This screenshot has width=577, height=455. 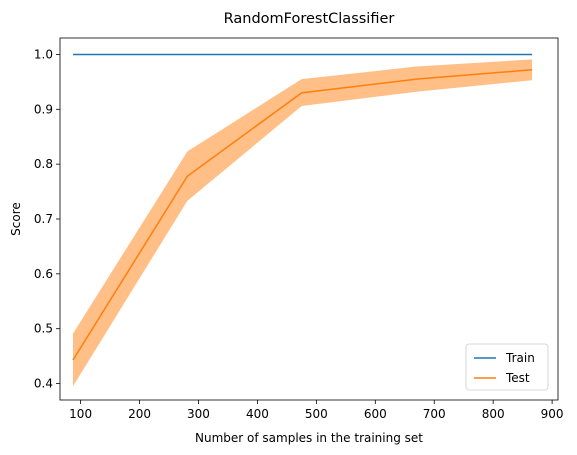 What do you see at coordinates (43, 164) in the screenshot?
I see `y-tick-label: 0.8` at bounding box center [43, 164].